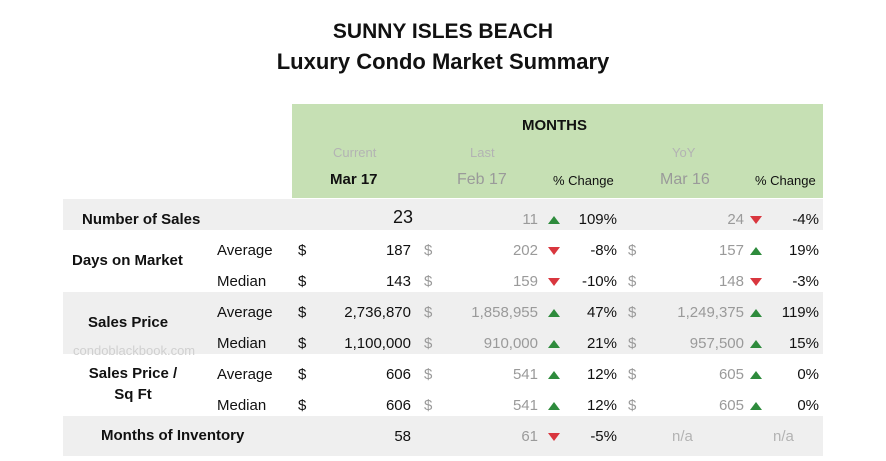  I want to click on last-month-pct-change: -5%, so click(603, 436).